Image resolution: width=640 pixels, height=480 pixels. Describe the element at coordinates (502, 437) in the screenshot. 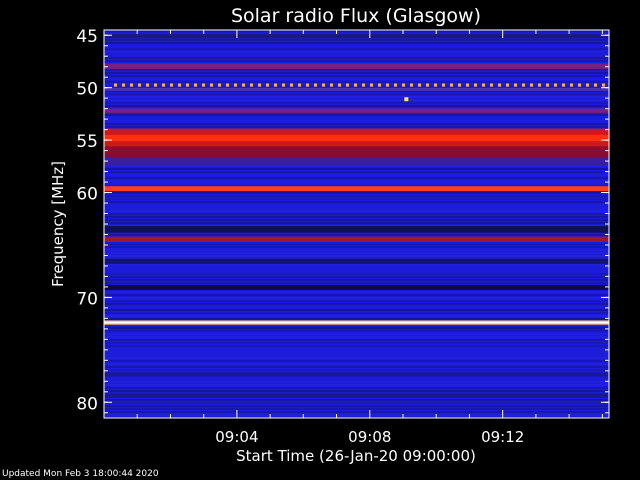

I see `x-tick-label: 09:12` at that location.